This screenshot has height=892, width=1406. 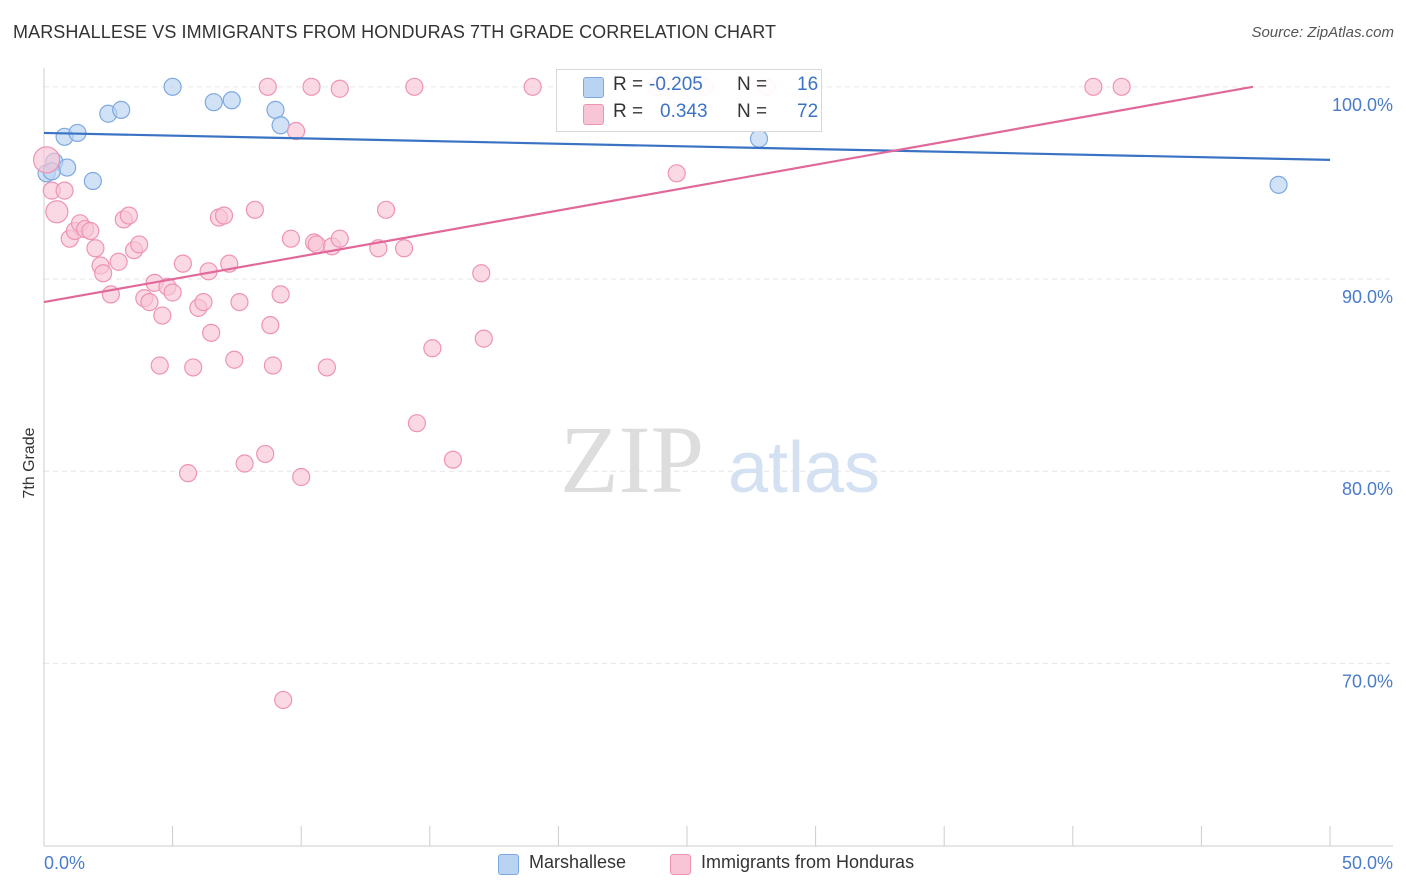 What do you see at coordinates (1367, 863) in the screenshot?
I see `x-tick-label: 50.0%` at bounding box center [1367, 863].